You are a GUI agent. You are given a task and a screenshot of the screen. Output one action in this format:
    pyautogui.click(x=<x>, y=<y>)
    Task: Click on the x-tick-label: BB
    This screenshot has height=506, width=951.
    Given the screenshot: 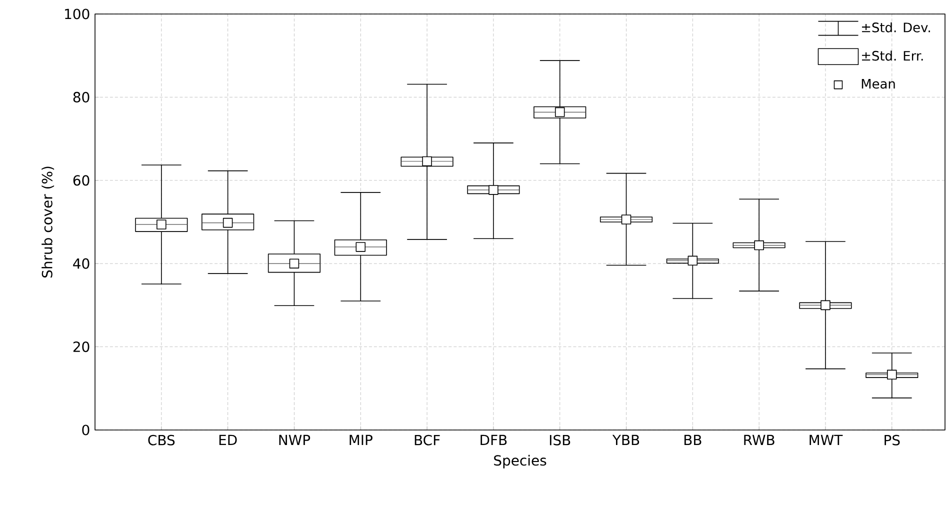 What is the action you would take?
    pyautogui.click(x=693, y=439)
    